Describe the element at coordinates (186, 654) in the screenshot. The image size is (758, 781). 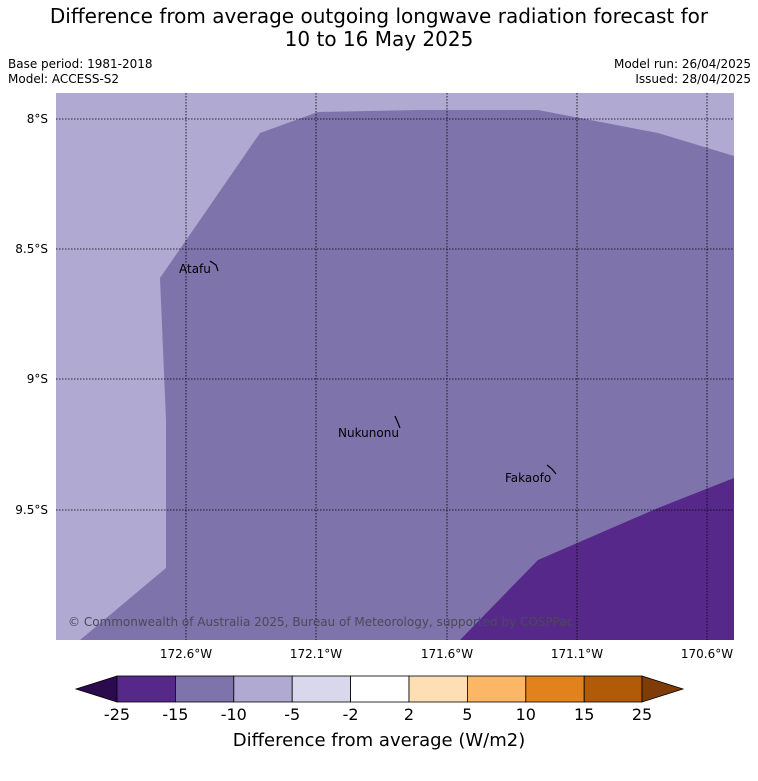
I see `lon-label: 172.6°W` at that location.